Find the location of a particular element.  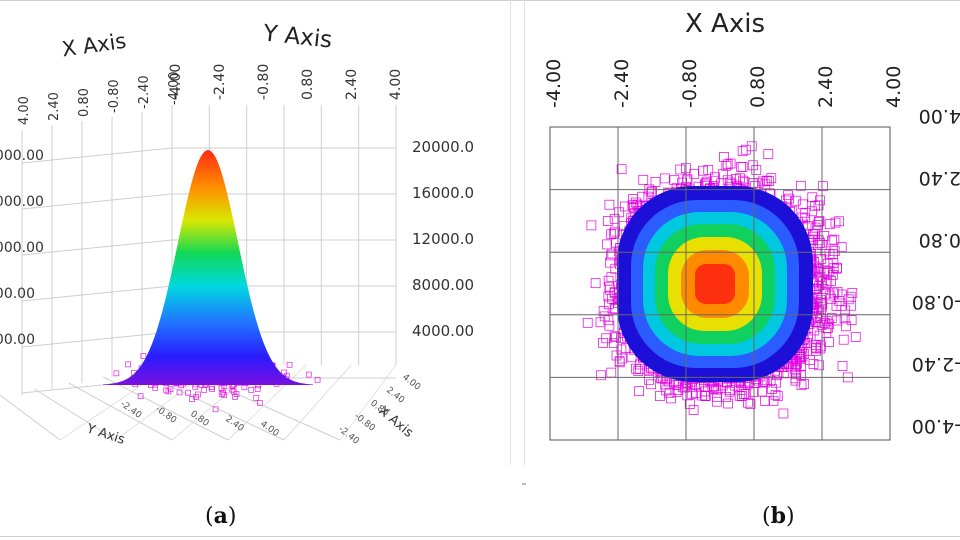

separator-mark is located at coordinates (524, 484).